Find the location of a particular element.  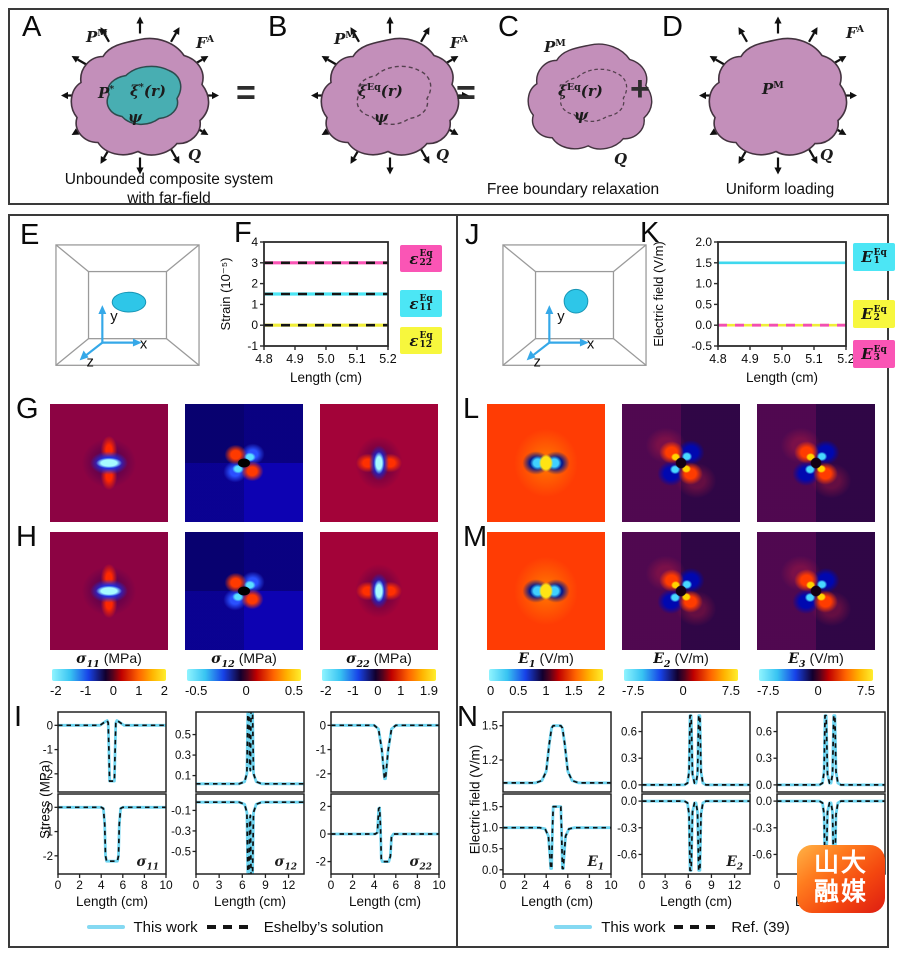

heatmap-e3-this-work is located at coordinates (816, 463).